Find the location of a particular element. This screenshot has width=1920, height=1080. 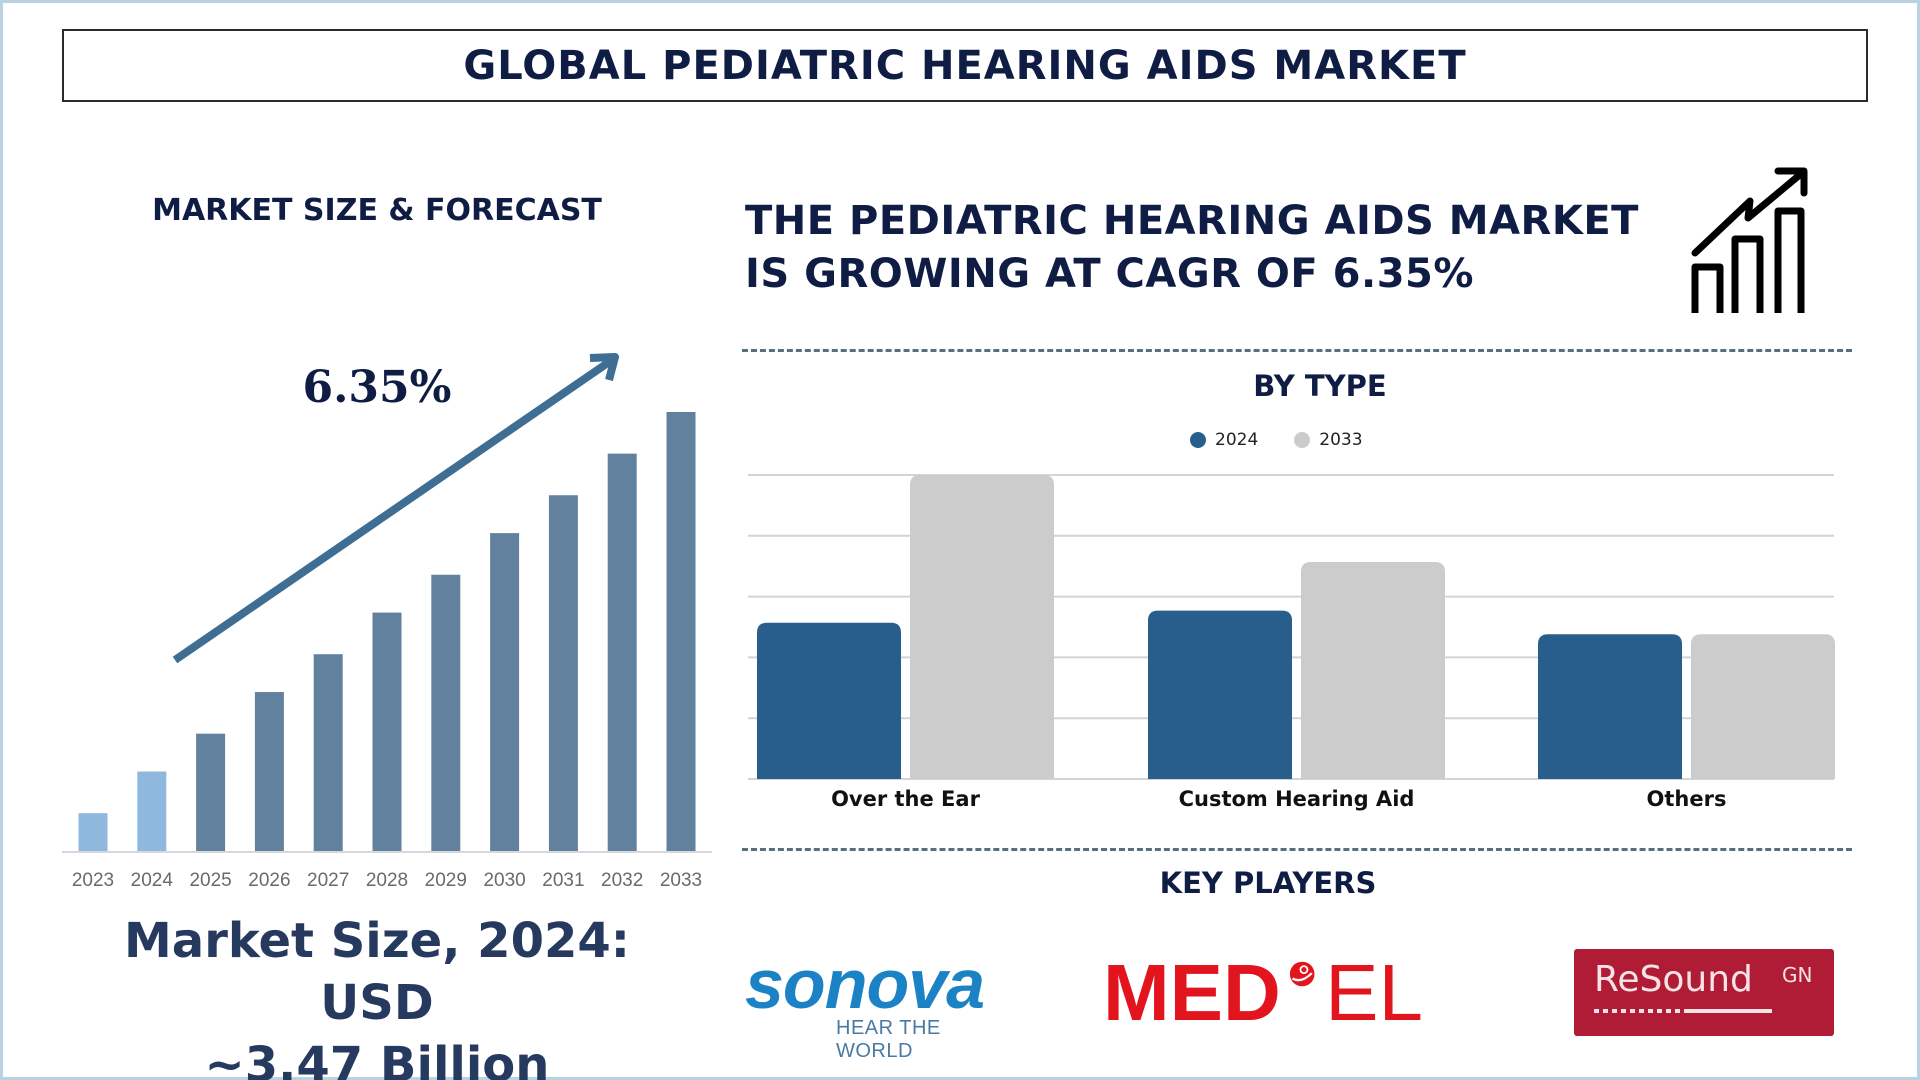

legend-item-2024: 2024 is located at coordinates (1224, 440).